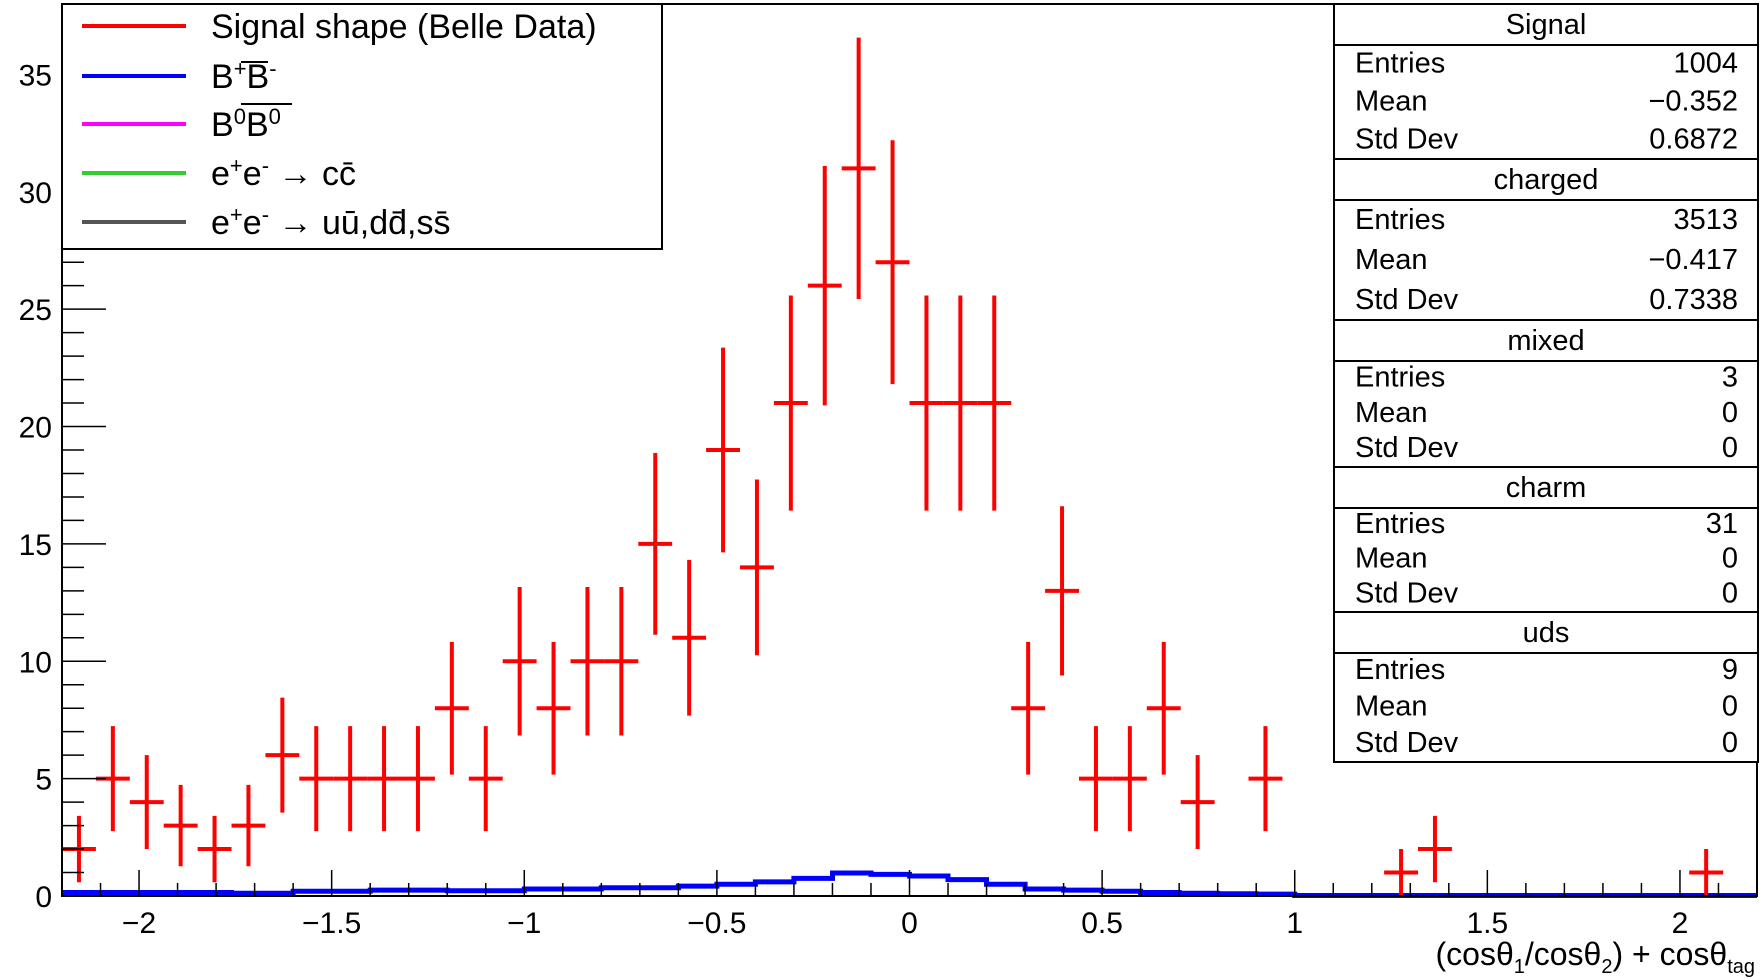 The height and width of the screenshot is (980, 1762). I want to click on x-tick-label: −0.5, so click(716, 923).